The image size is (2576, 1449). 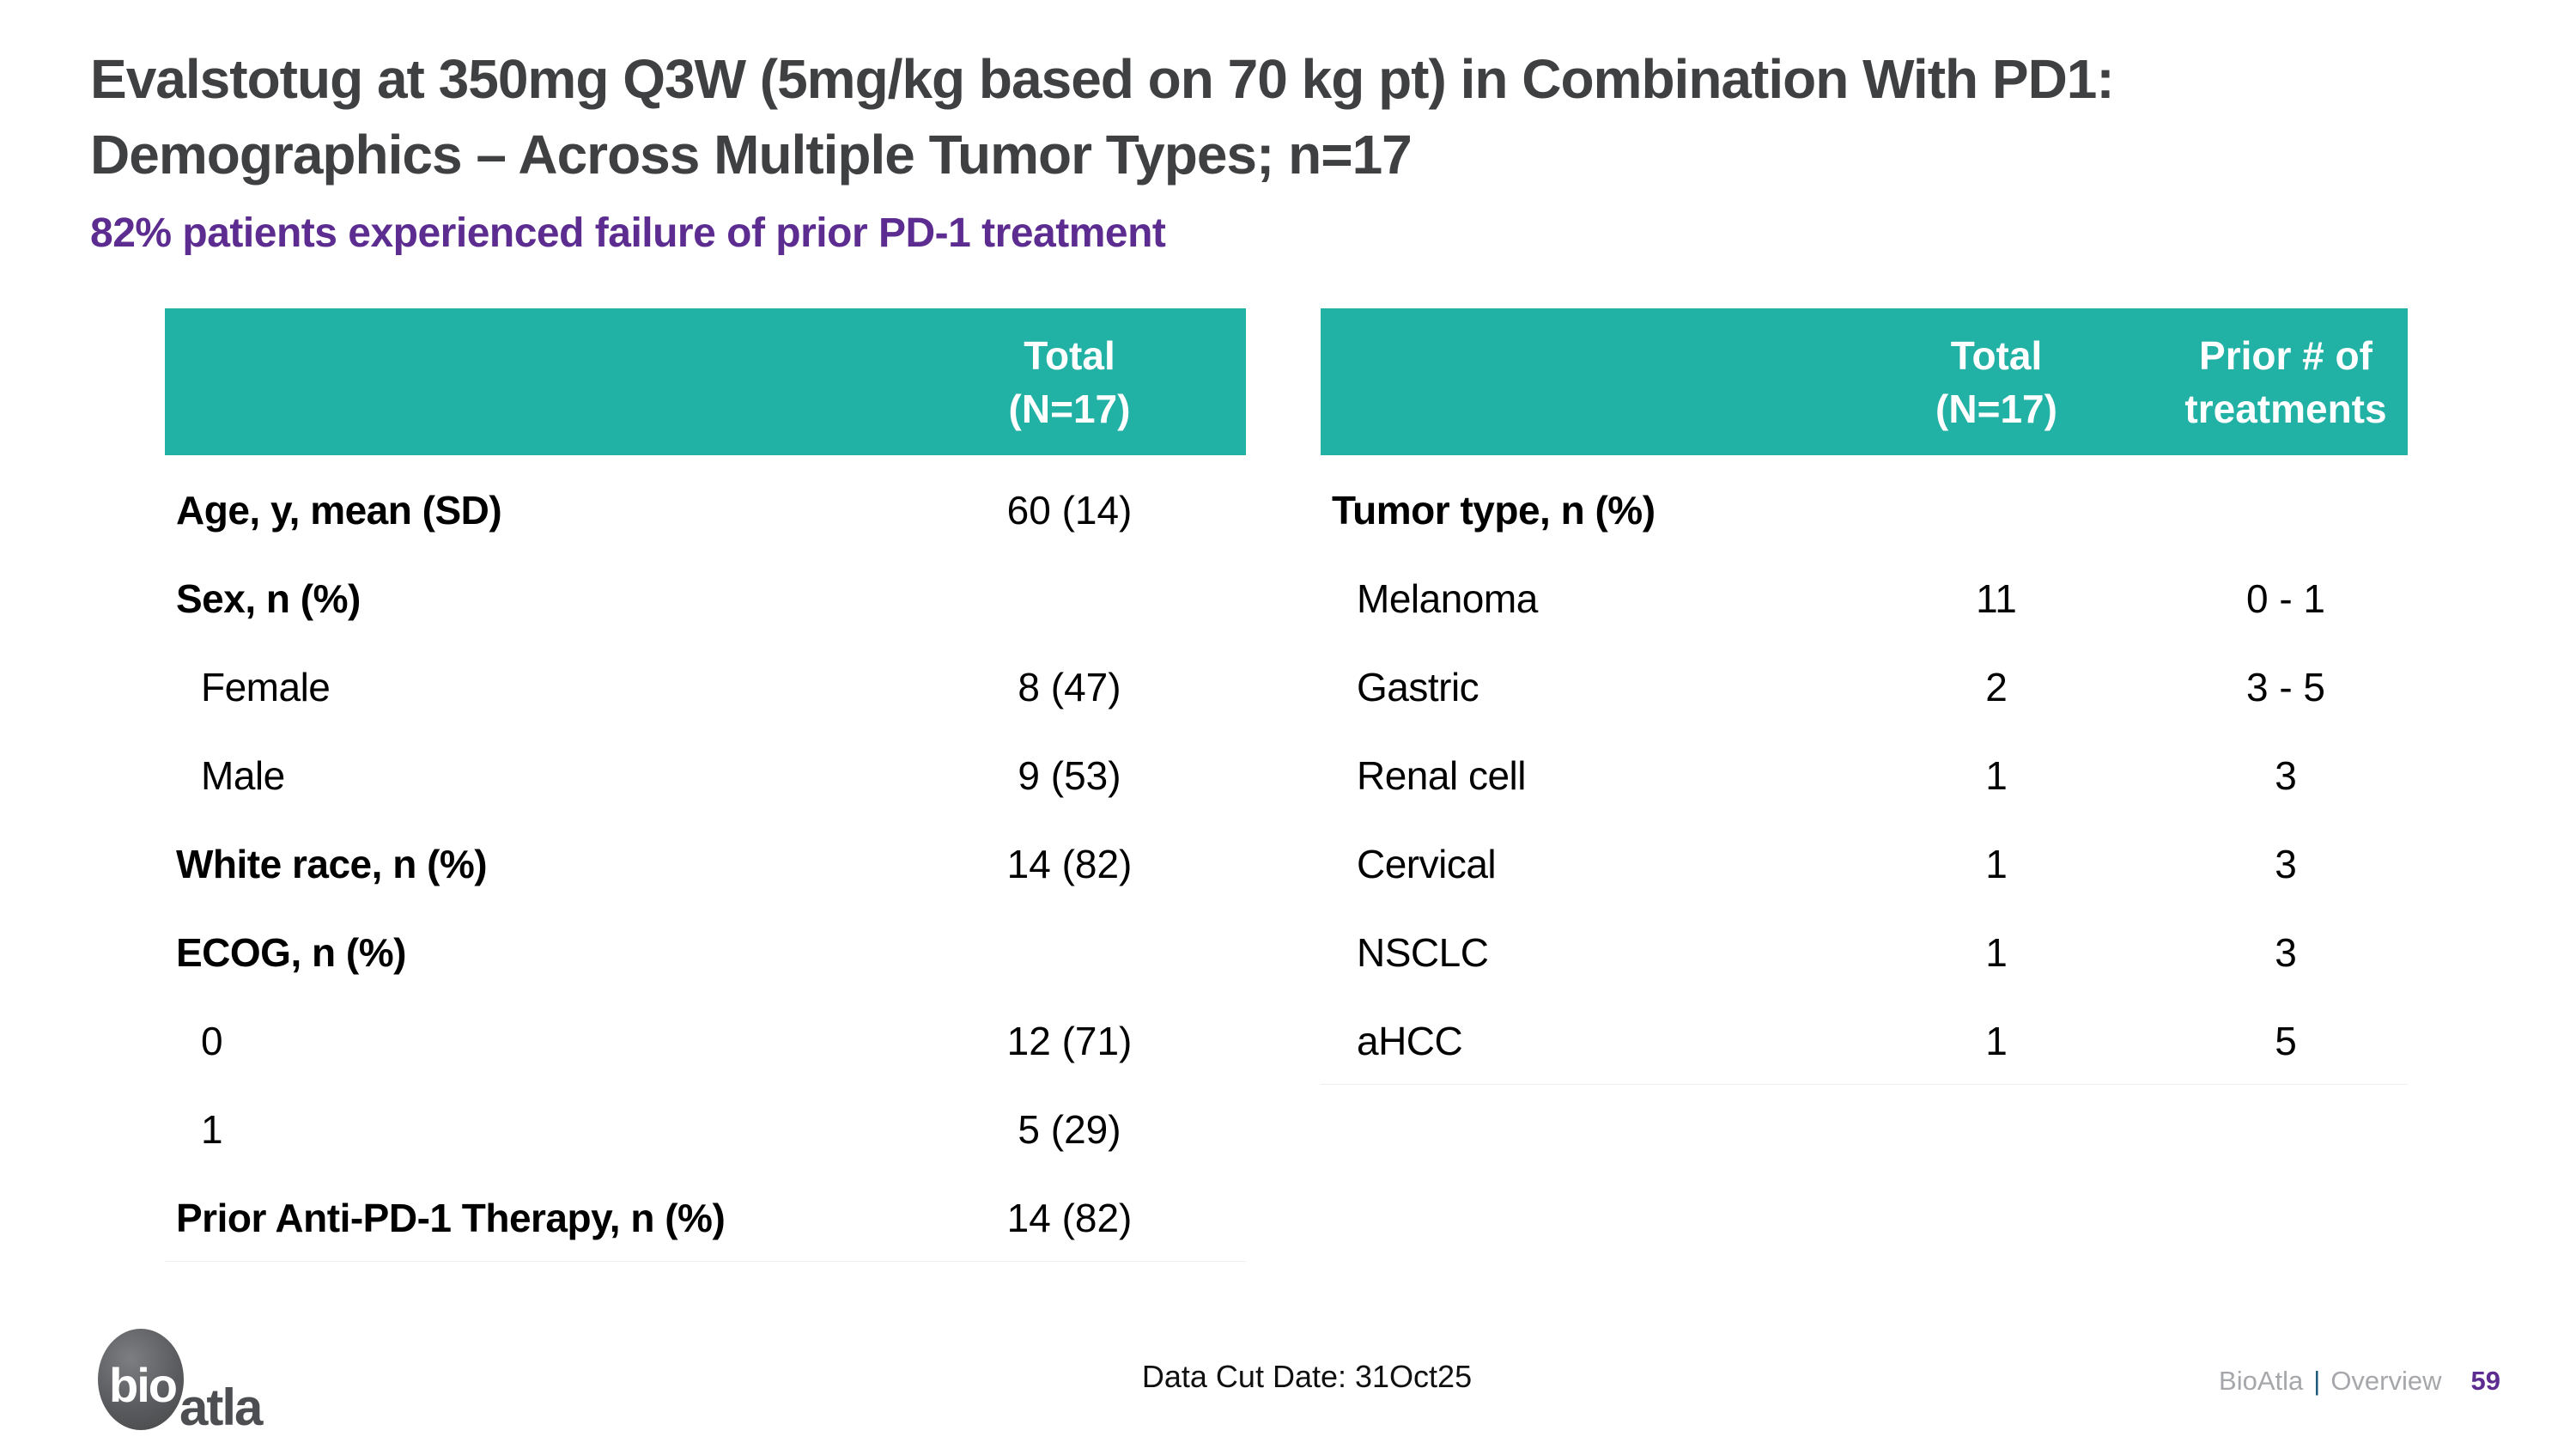 What do you see at coordinates (2285, 598) in the screenshot?
I see `row-prior: 0 - 1` at bounding box center [2285, 598].